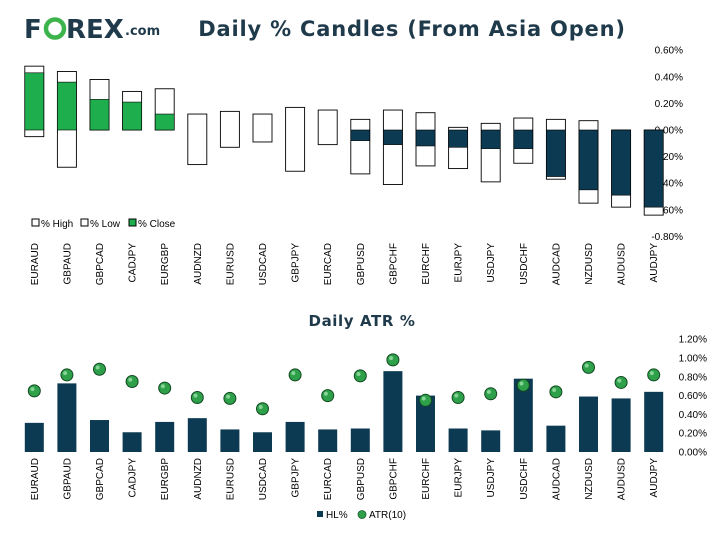 The height and width of the screenshot is (538, 723). Describe the element at coordinates (57, 224) in the screenshot. I see `legend-high-label: % High` at that location.